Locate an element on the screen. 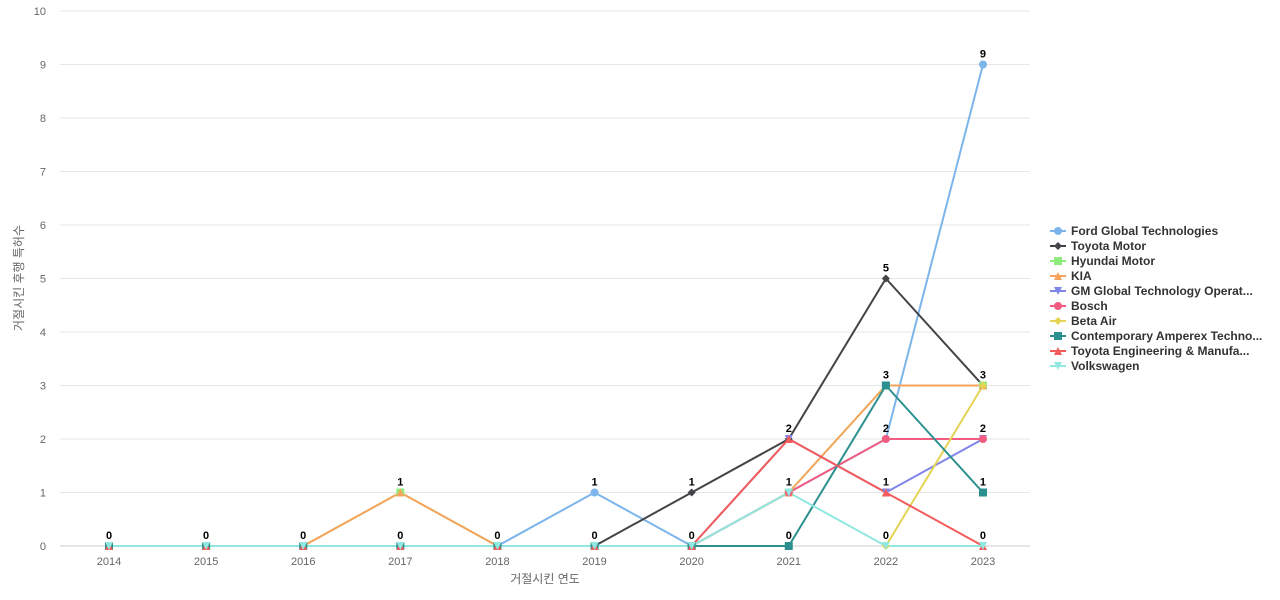 This screenshot has width=1280, height=600. x-tick-label: 2023 is located at coordinates (983, 562).